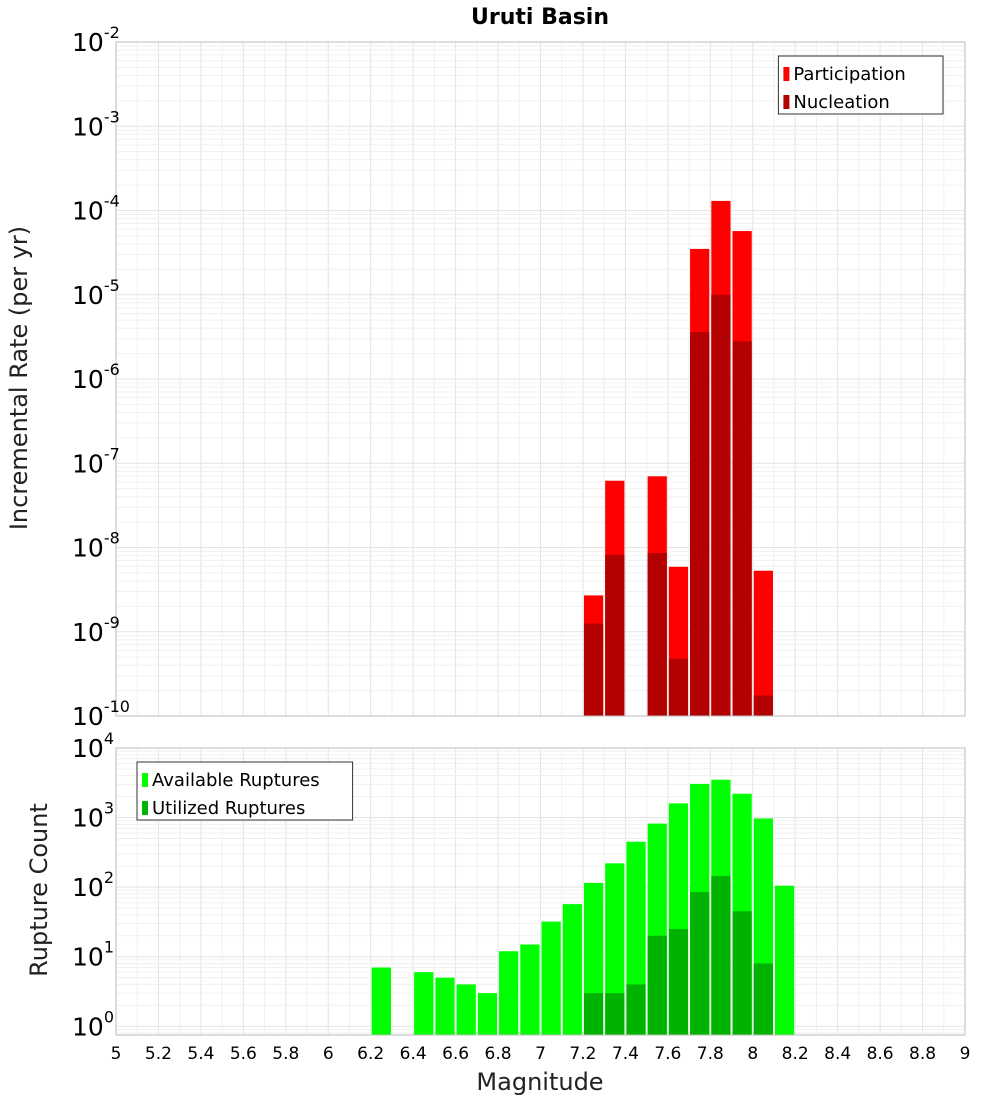 The height and width of the screenshot is (1100, 1000). I want to click on x-tick-label: 6.2, so click(370, 1054).